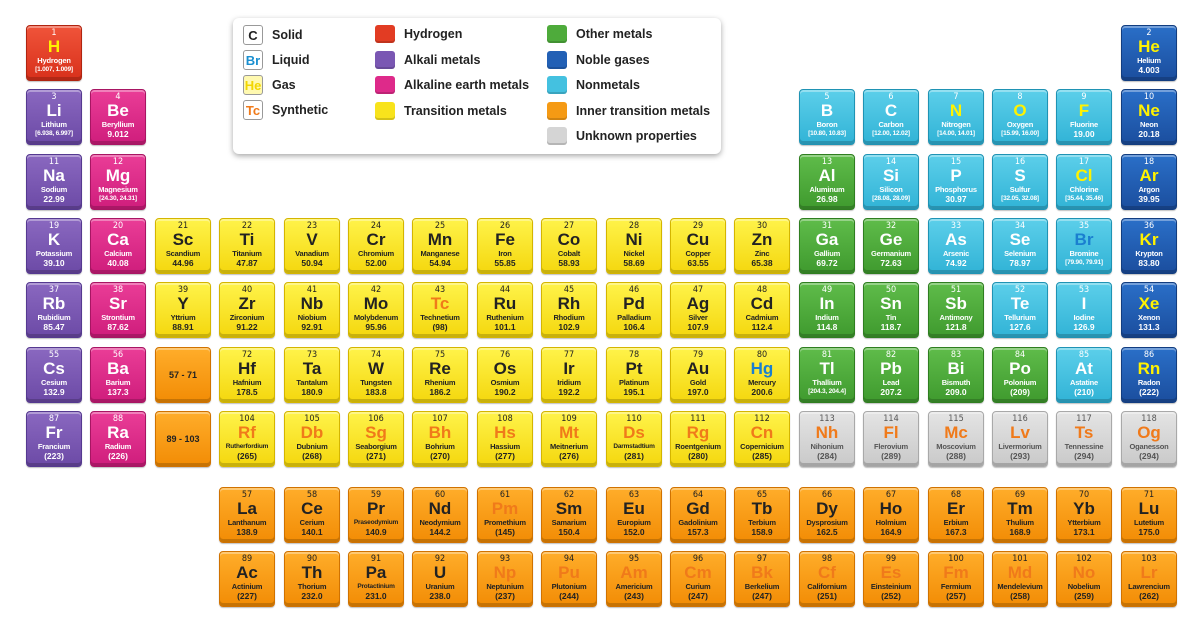  What do you see at coordinates (762, 375) in the screenshot?
I see `element-mercury: 80 Hg Mercury 200.6` at bounding box center [762, 375].